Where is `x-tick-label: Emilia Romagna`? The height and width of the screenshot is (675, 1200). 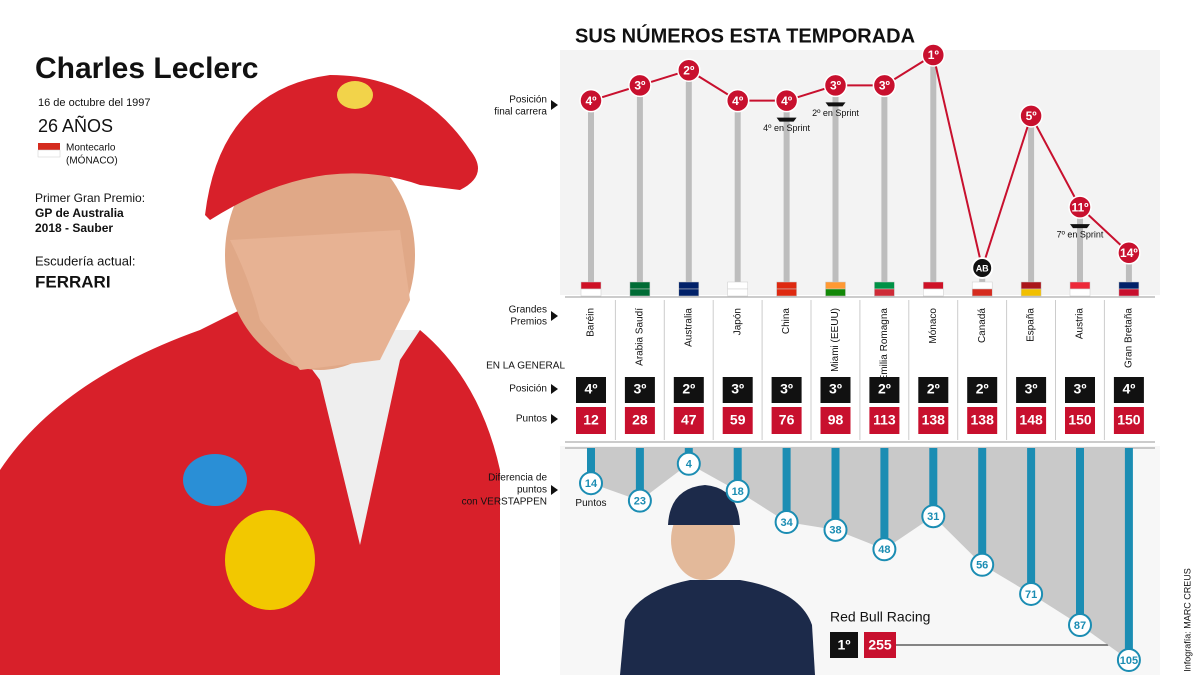 x-tick-label: Emilia Romagna is located at coordinates (884, 345).